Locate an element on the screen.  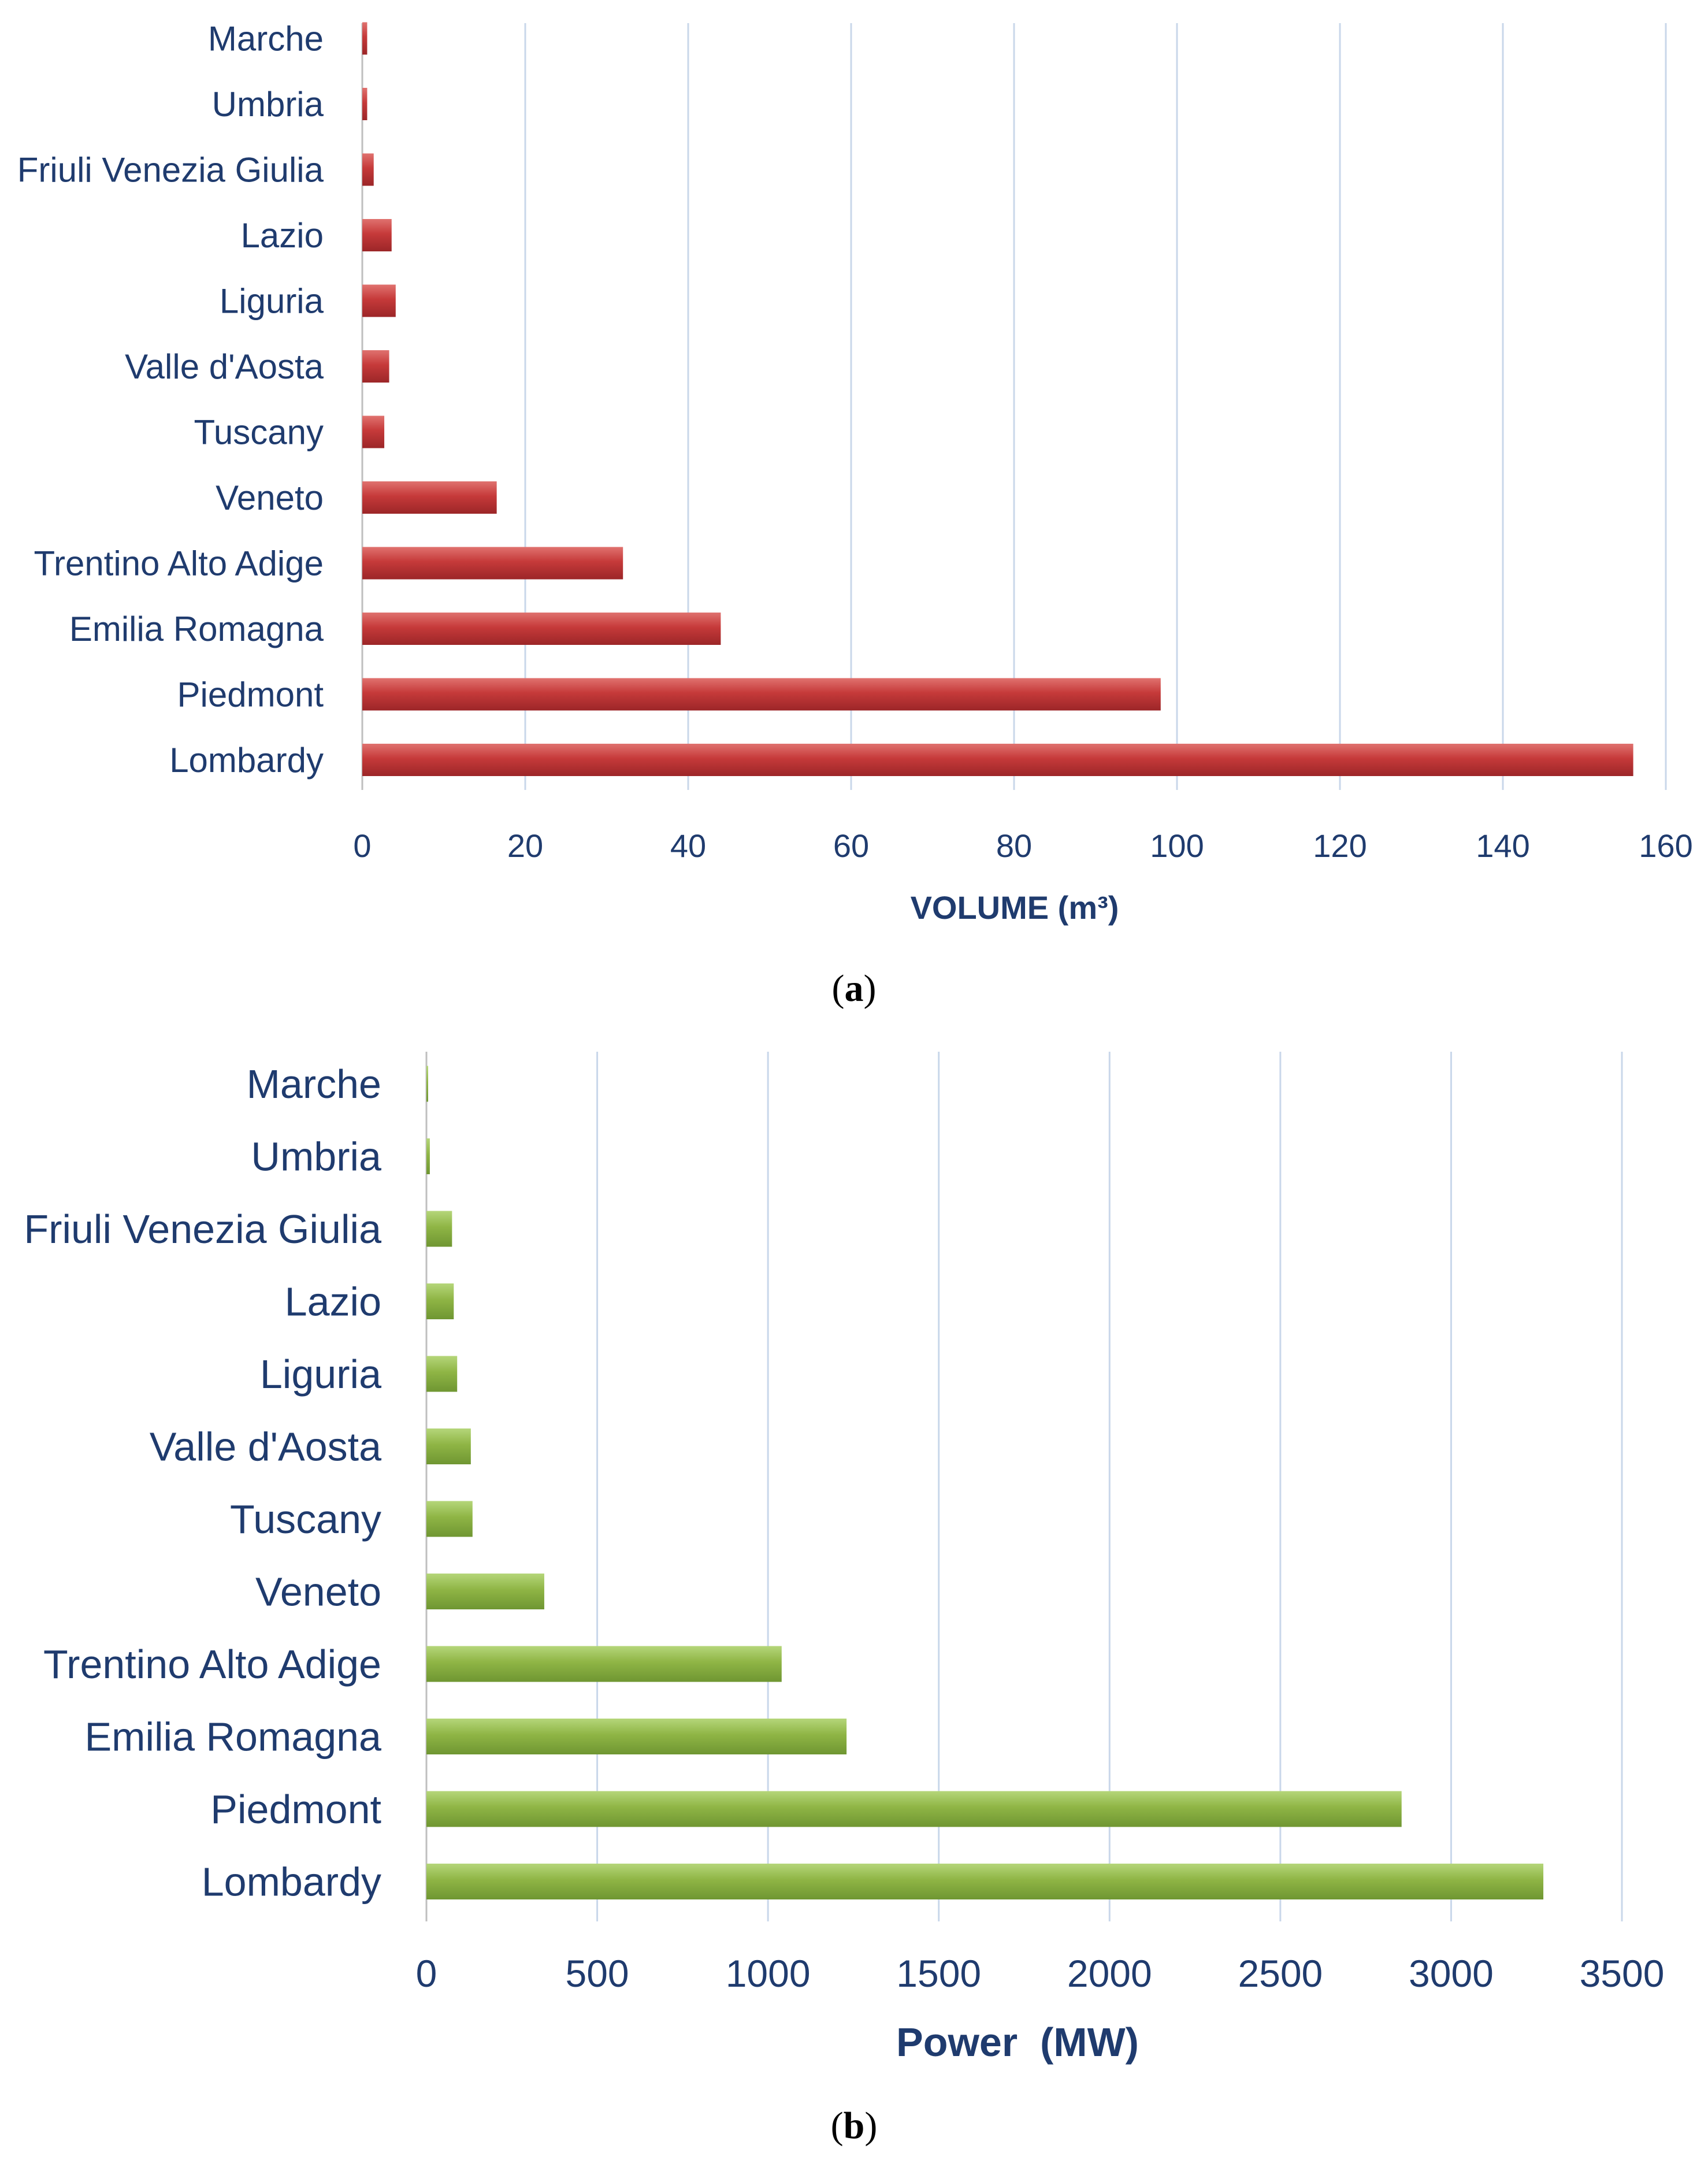
power-category-label: Friuli Venezia Giulia is located at coordinates (202, 1229).